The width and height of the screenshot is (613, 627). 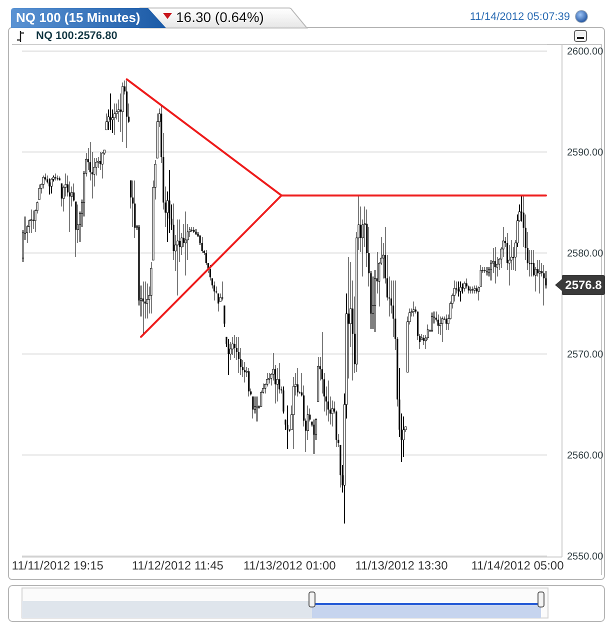 I want to click on x-tick-label: 11/13/2012 13:30, so click(x=401, y=565).